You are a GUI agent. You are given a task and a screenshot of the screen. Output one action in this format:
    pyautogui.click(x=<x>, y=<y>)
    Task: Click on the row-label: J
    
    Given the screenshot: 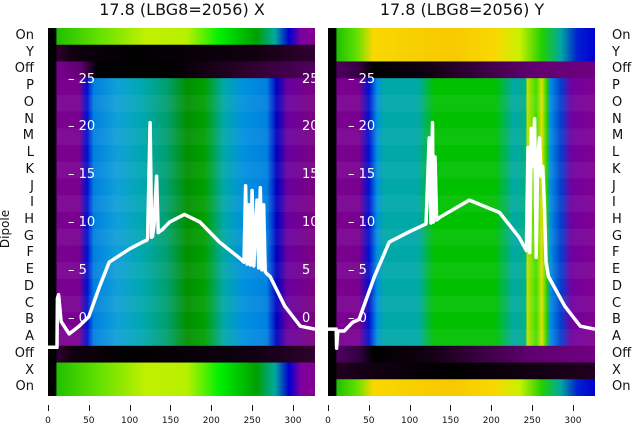 What is the action you would take?
    pyautogui.click(x=32, y=186)
    